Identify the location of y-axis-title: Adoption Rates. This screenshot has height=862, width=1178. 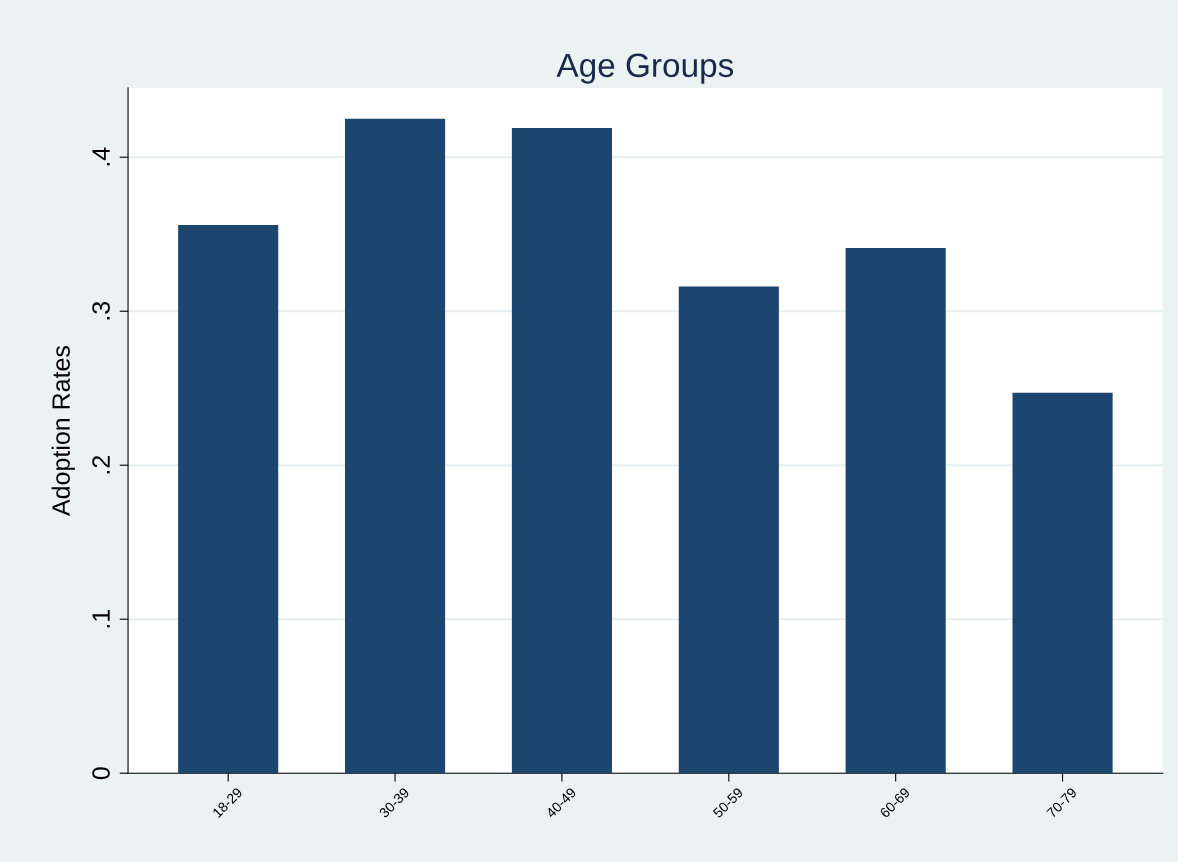
(63, 430).